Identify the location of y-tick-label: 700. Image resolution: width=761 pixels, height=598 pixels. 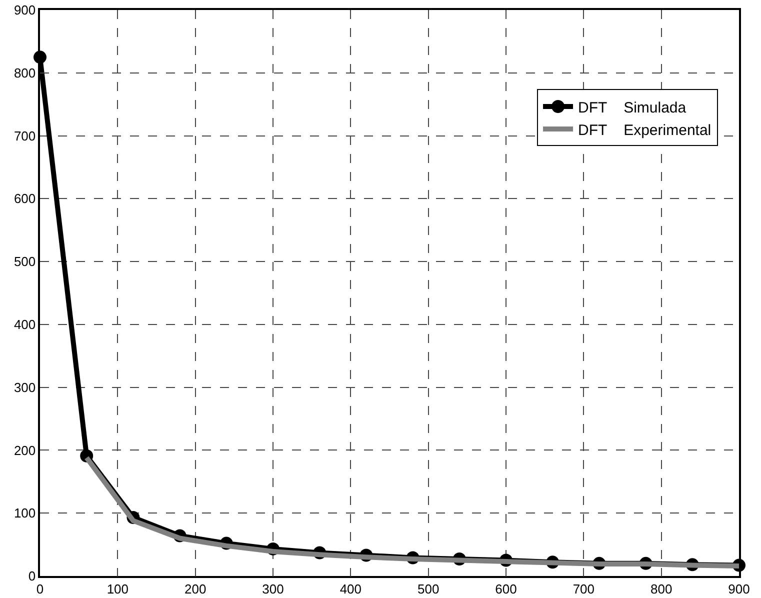
(25, 136).